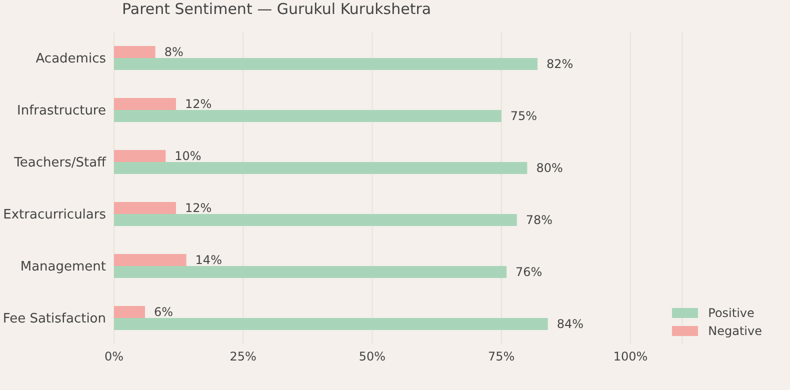 The height and width of the screenshot is (390, 790). What do you see at coordinates (570, 324) in the screenshot?
I see `data-label: 84%` at bounding box center [570, 324].